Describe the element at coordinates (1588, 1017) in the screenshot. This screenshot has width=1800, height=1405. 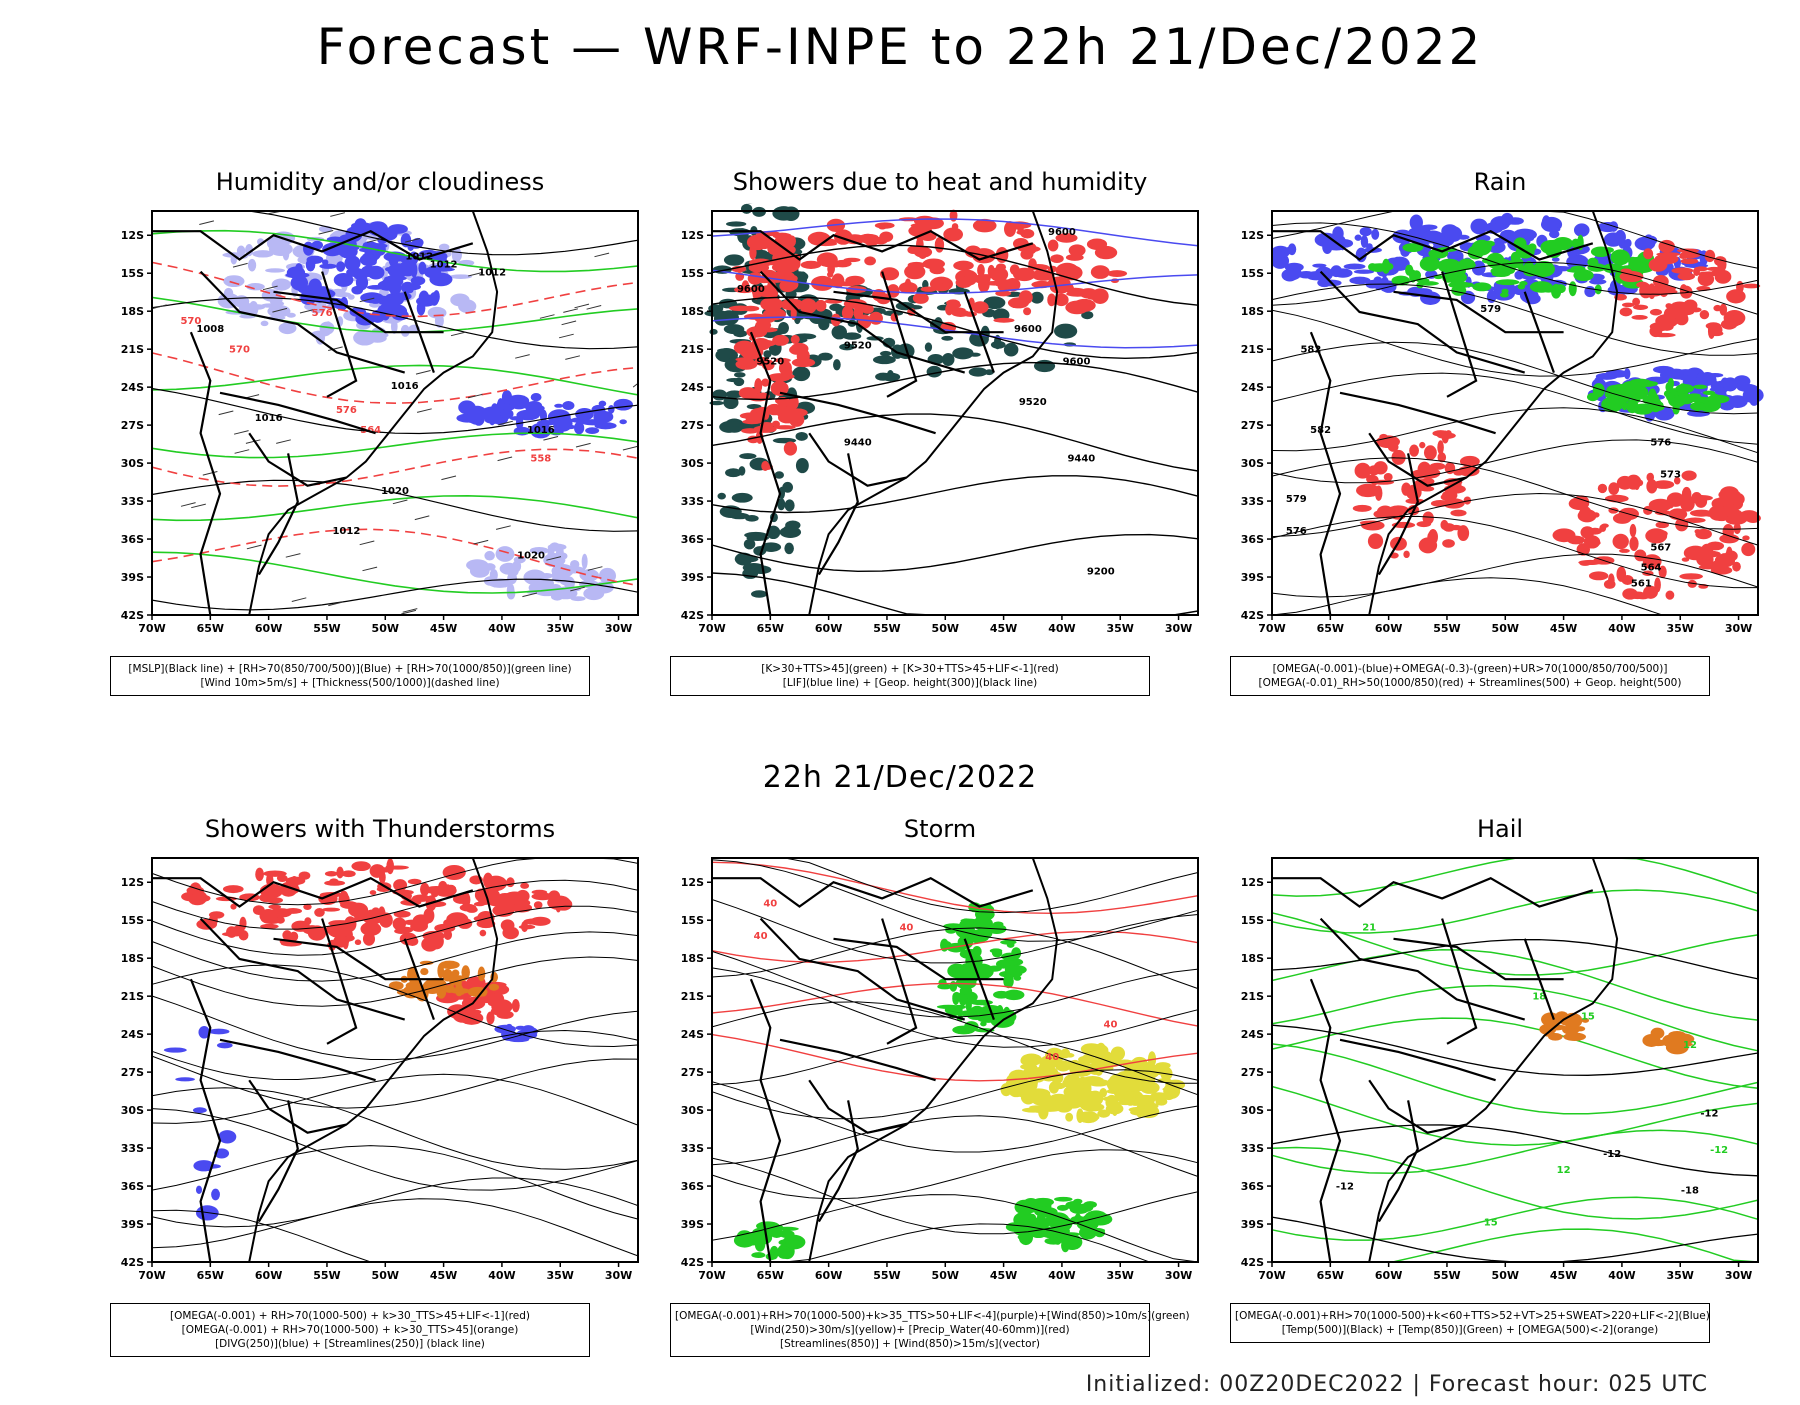
I see `contour-label: 15` at that location.